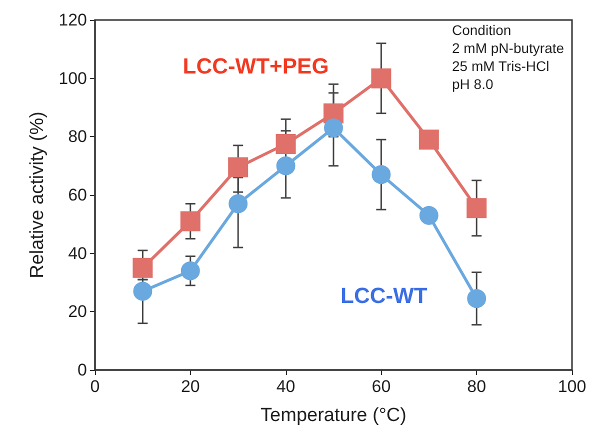 This screenshot has height=441, width=592. Describe the element at coordinates (77, 195) in the screenshot. I see `y-tick-label: 60` at that location.